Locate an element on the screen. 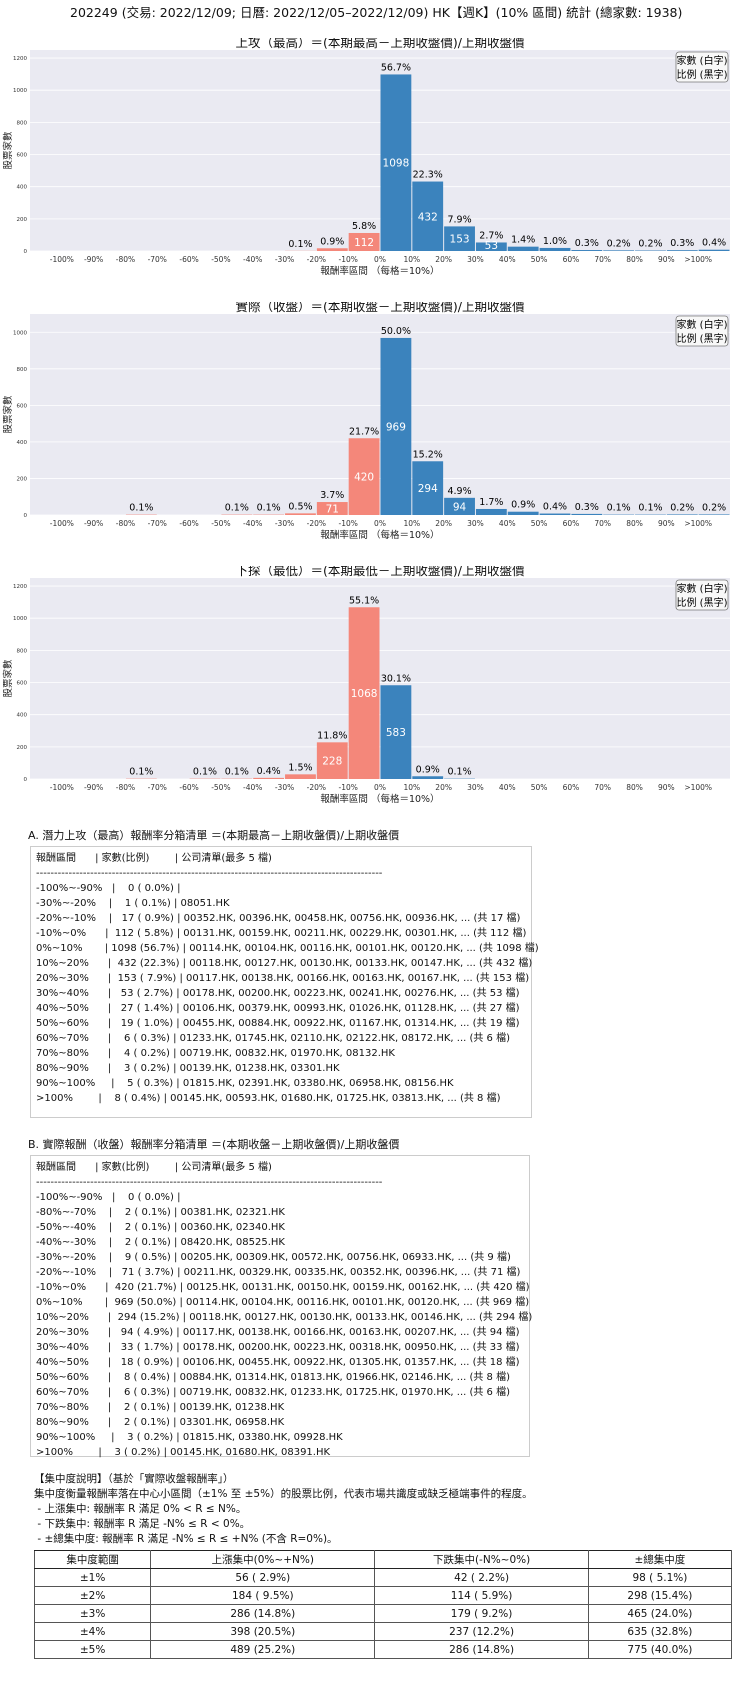 The width and height of the screenshot is (740, 1690). y-tick-label: 1000 is located at coordinates (20, 333).